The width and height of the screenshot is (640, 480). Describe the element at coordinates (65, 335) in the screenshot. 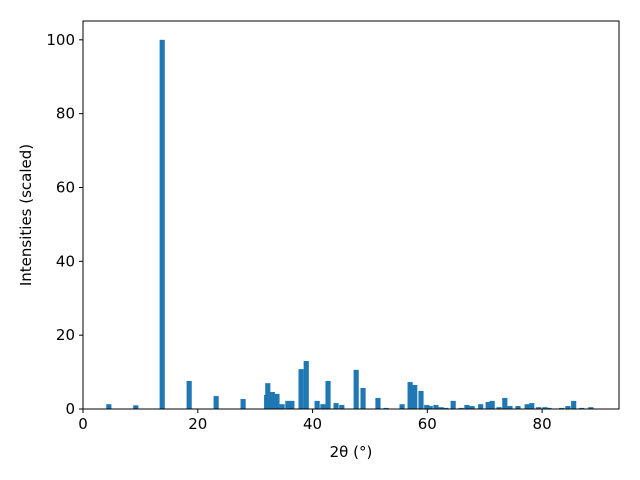

I see `y-tick-label: 20` at that location.